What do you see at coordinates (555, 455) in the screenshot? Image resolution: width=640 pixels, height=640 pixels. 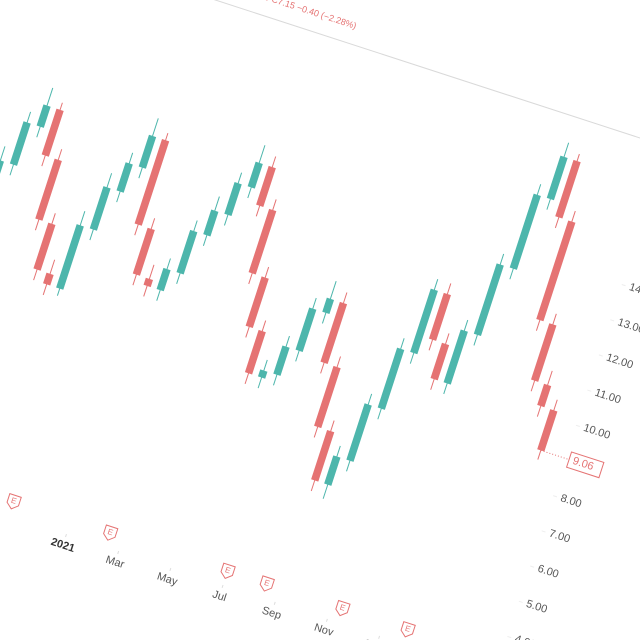 I see `last-price-line` at bounding box center [555, 455].